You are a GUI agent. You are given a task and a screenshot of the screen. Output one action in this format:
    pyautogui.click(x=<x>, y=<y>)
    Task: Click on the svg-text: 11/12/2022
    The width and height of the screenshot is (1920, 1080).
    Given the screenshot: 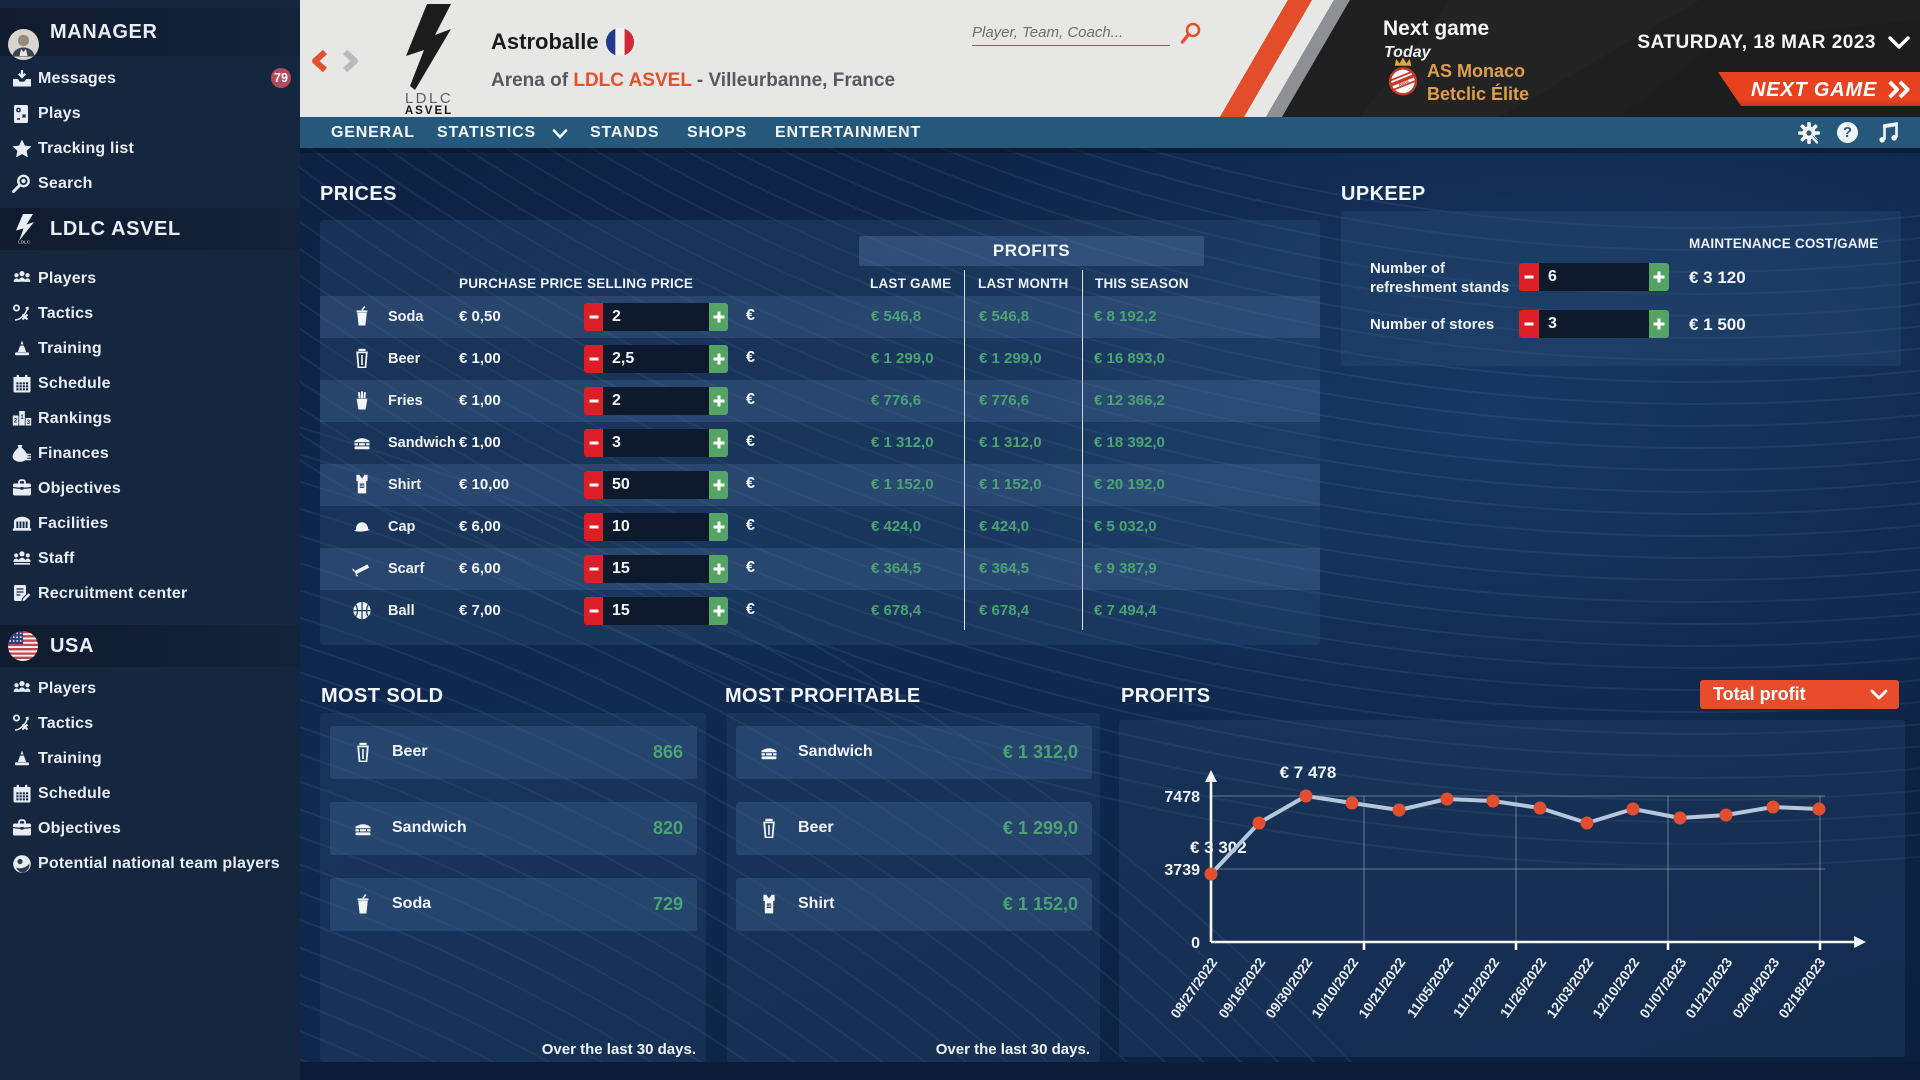 What is the action you would take?
    pyautogui.click(x=1476, y=987)
    